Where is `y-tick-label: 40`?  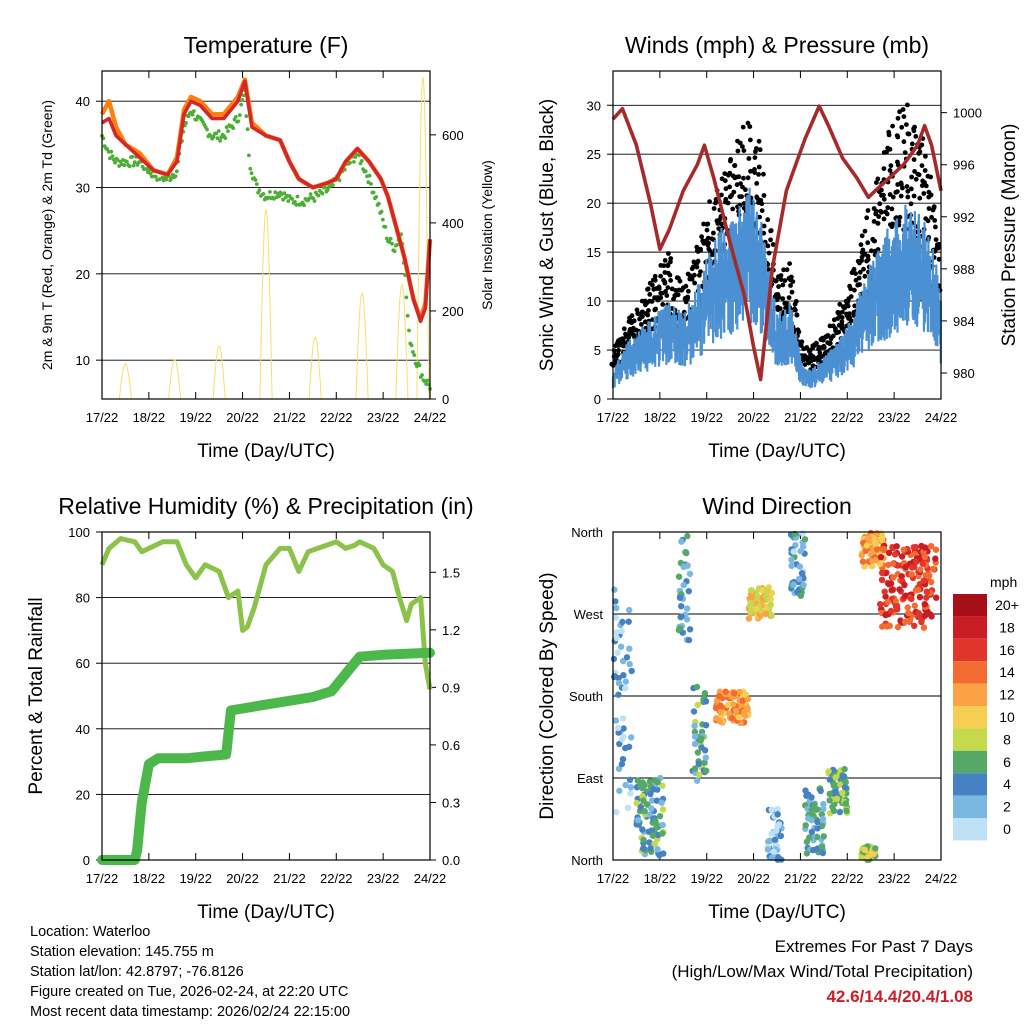
y-tick-label: 40 is located at coordinates (83, 729).